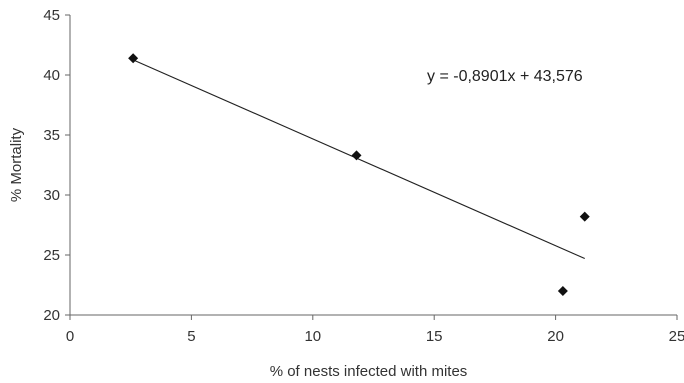  Describe the element at coordinates (51, 75) in the screenshot. I see `y-tick-label: 40` at that location.